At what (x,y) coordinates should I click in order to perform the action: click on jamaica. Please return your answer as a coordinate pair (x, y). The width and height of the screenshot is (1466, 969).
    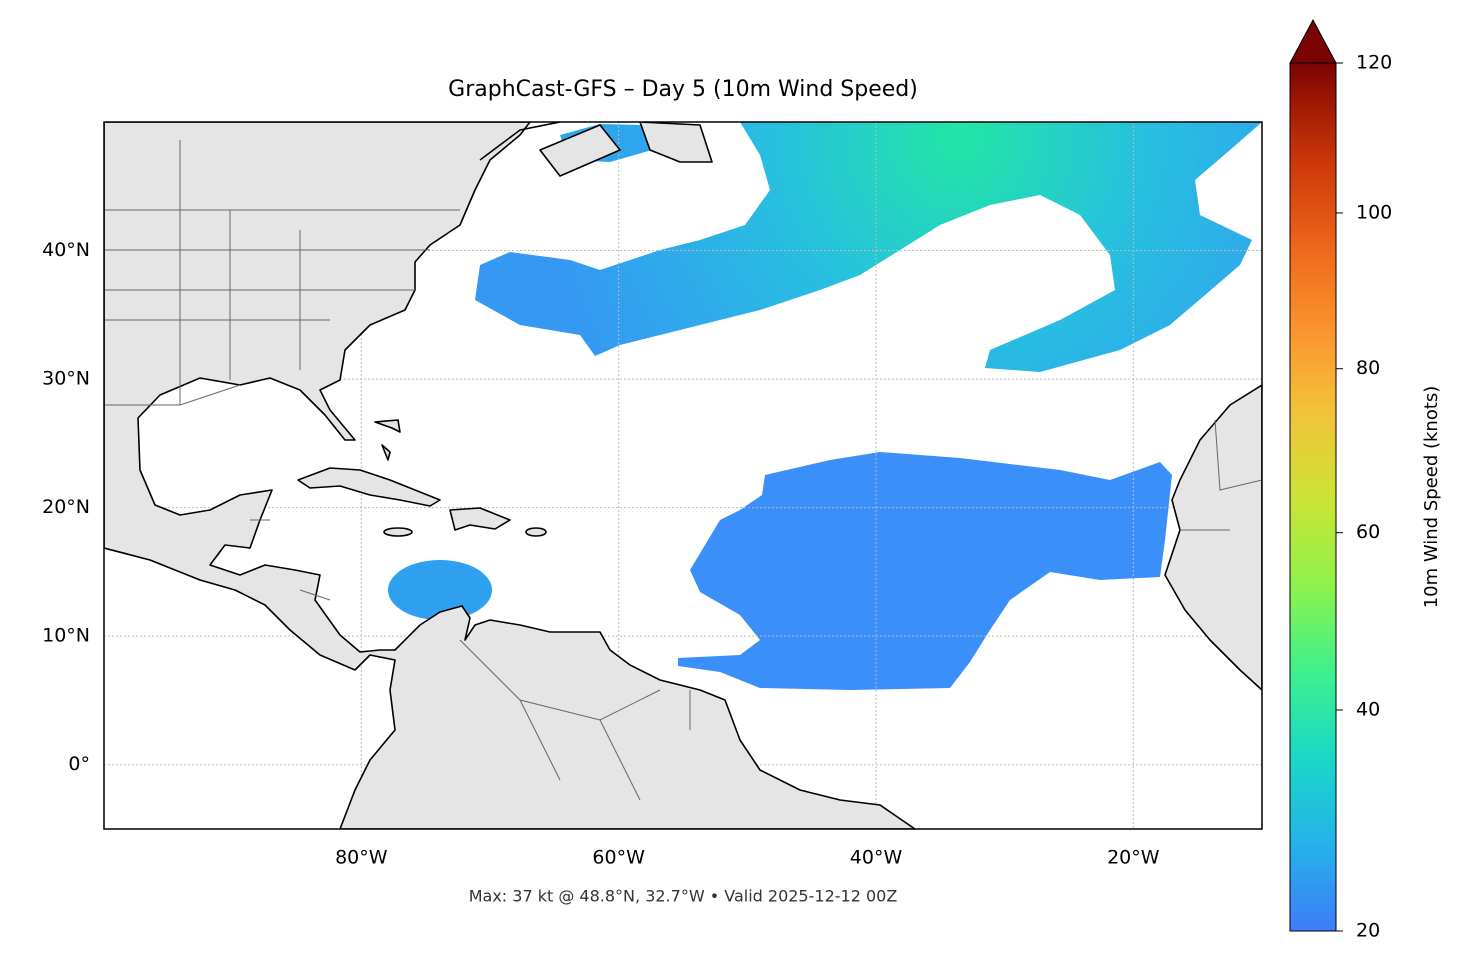
    Looking at the image, I should click on (398, 532).